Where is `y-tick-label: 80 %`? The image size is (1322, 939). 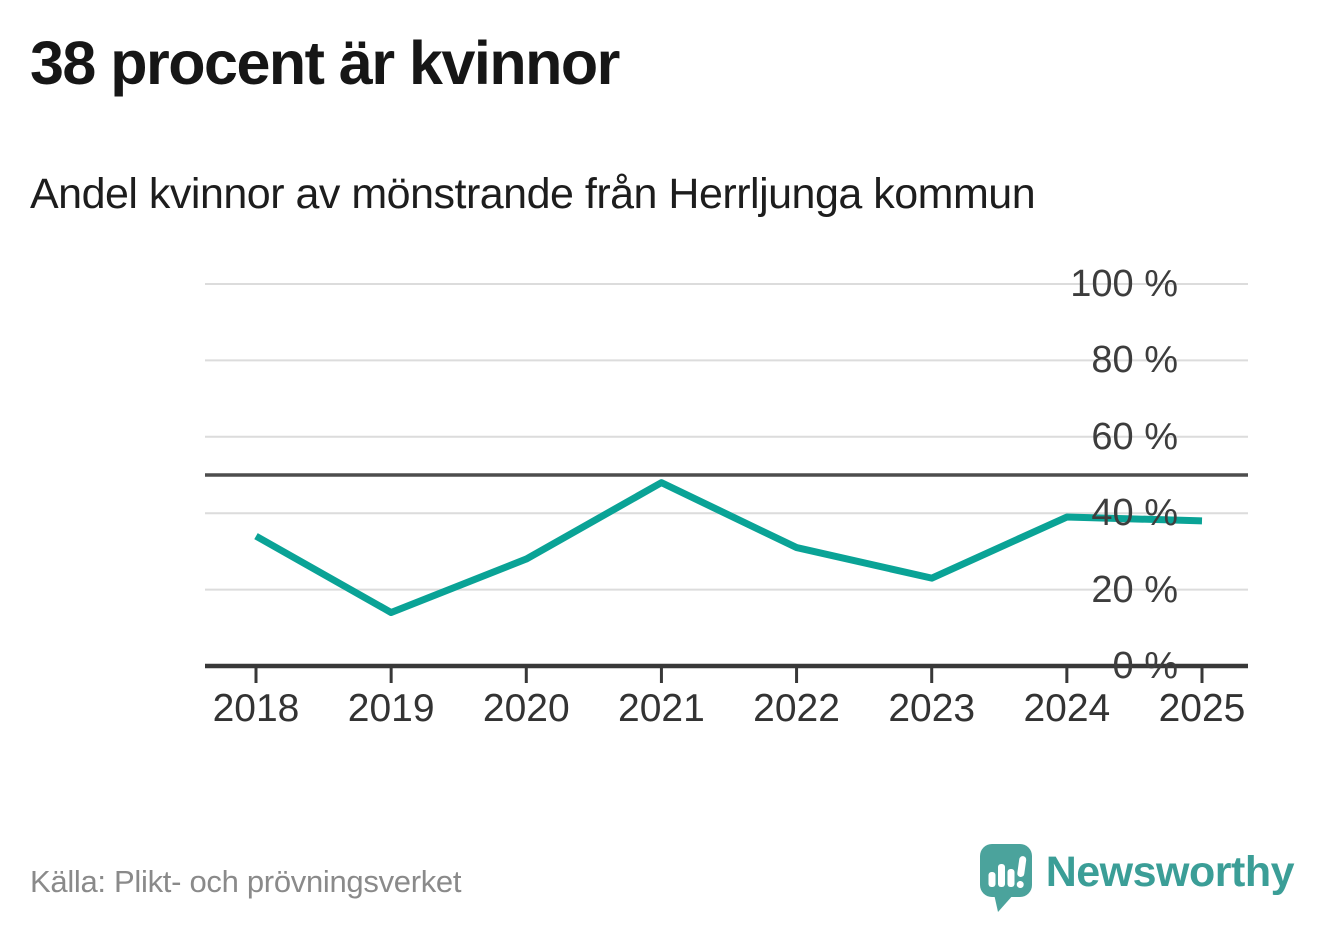
y-tick-label: 80 % is located at coordinates (1134, 360).